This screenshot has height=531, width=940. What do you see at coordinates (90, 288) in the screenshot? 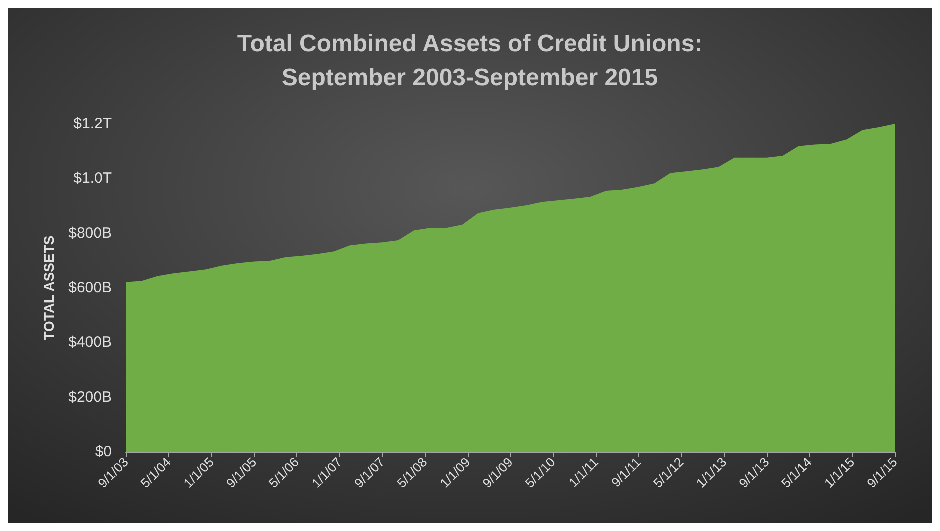
I see `y-tick-label: $600B` at bounding box center [90, 288].